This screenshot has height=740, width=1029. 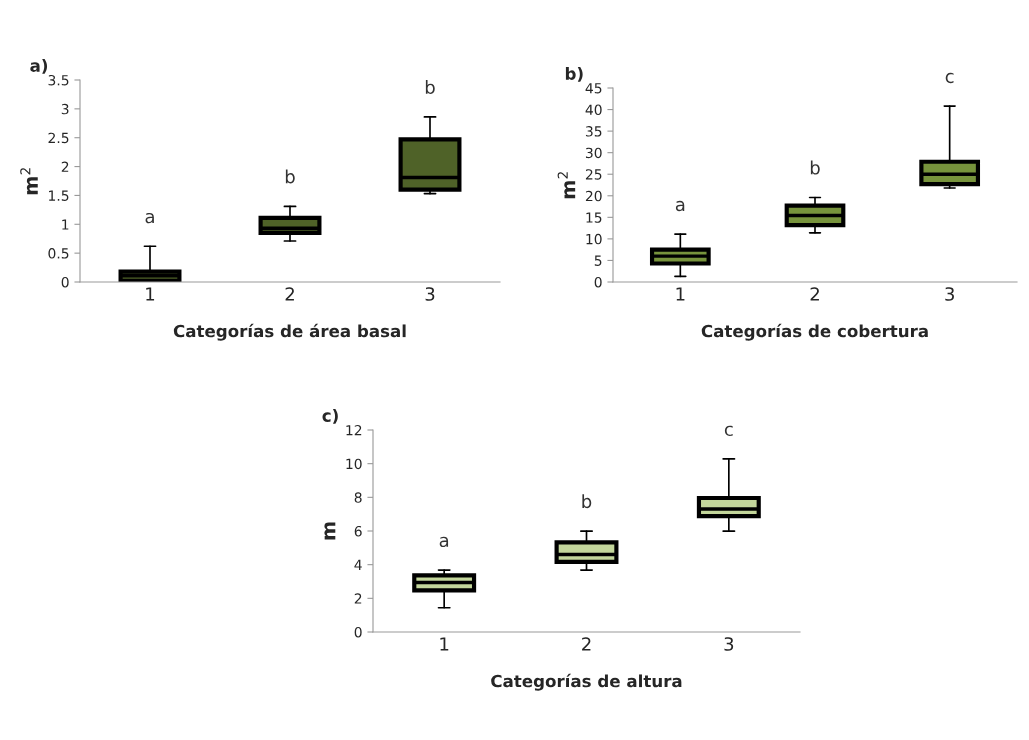 I want to click on y-tick-label: 40, so click(x=593, y=110).